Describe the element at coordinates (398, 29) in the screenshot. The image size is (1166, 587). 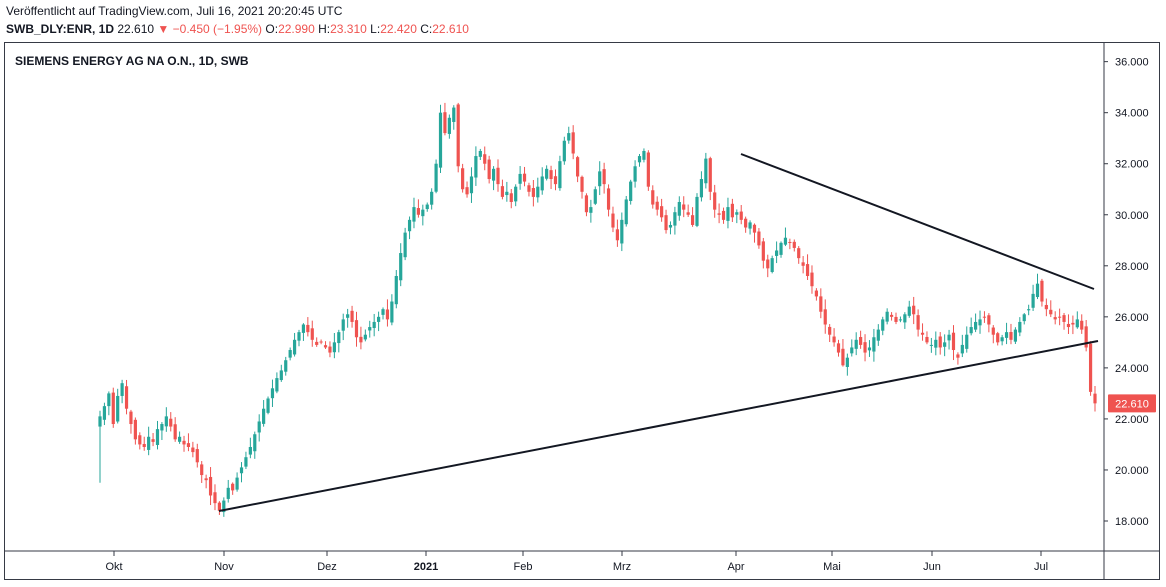
I see `low-value: 22.420` at that location.